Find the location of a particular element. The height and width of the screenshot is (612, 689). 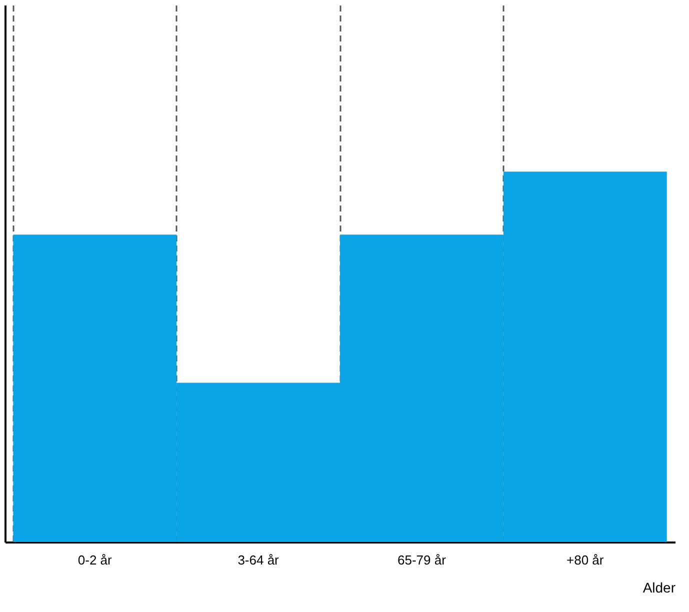

x-tick-label: +80 år is located at coordinates (585, 560).